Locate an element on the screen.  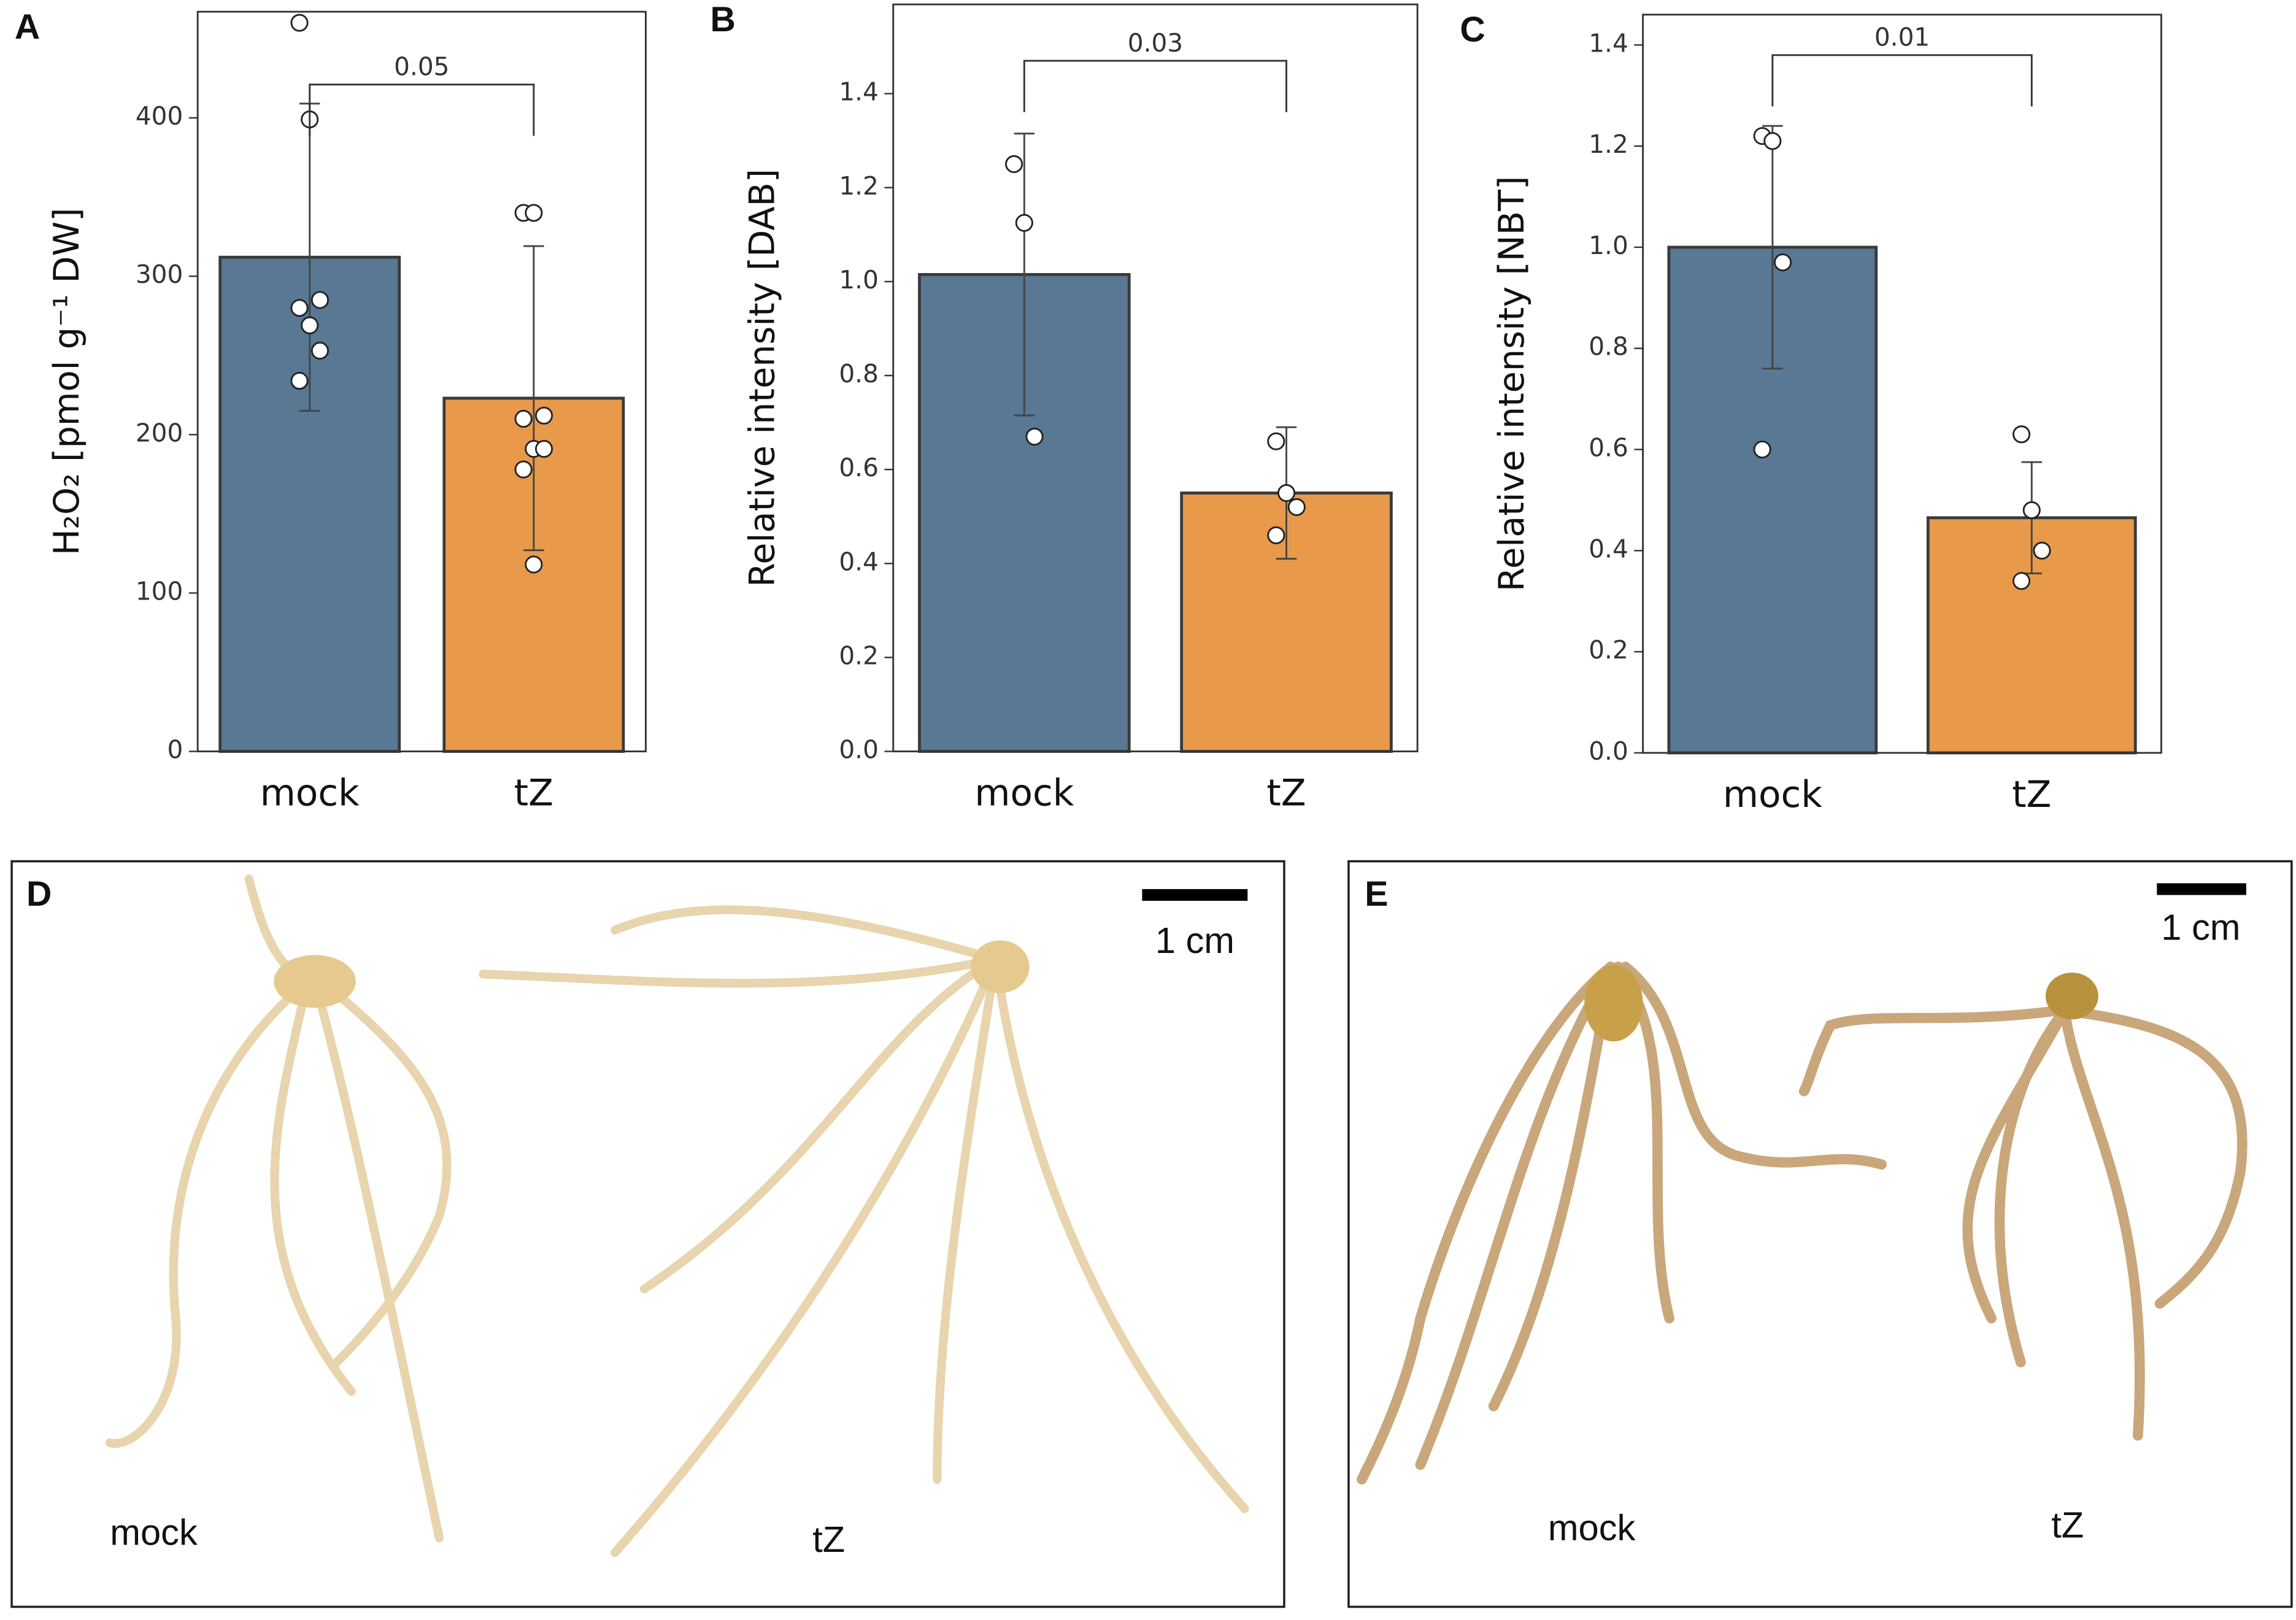
scale-label: 1 cm is located at coordinates (1195, 940).